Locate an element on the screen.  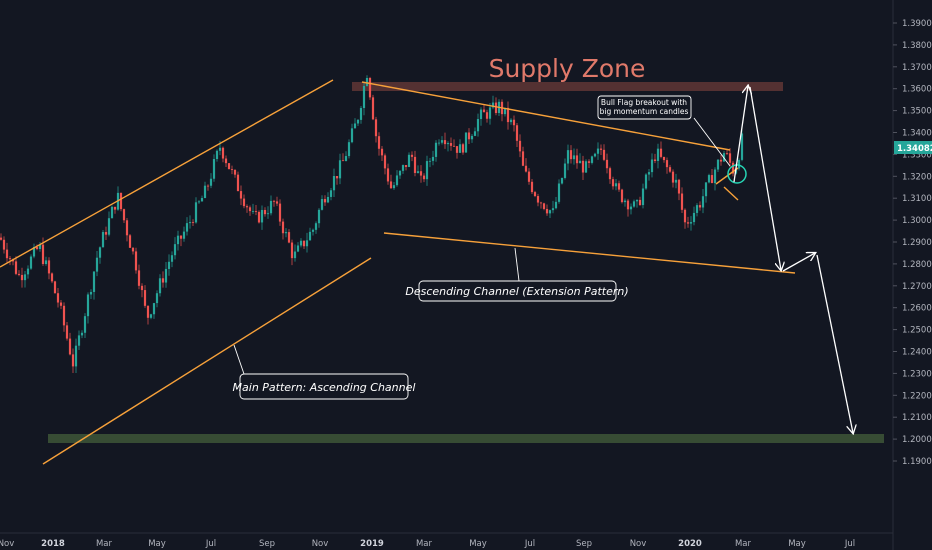
supply-zone-label: Supply Zone is located at coordinates (567, 68).